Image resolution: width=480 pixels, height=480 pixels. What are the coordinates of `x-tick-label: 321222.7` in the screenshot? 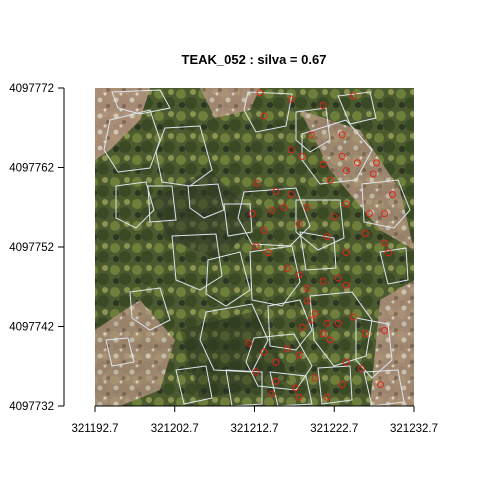 It's located at (334, 429).